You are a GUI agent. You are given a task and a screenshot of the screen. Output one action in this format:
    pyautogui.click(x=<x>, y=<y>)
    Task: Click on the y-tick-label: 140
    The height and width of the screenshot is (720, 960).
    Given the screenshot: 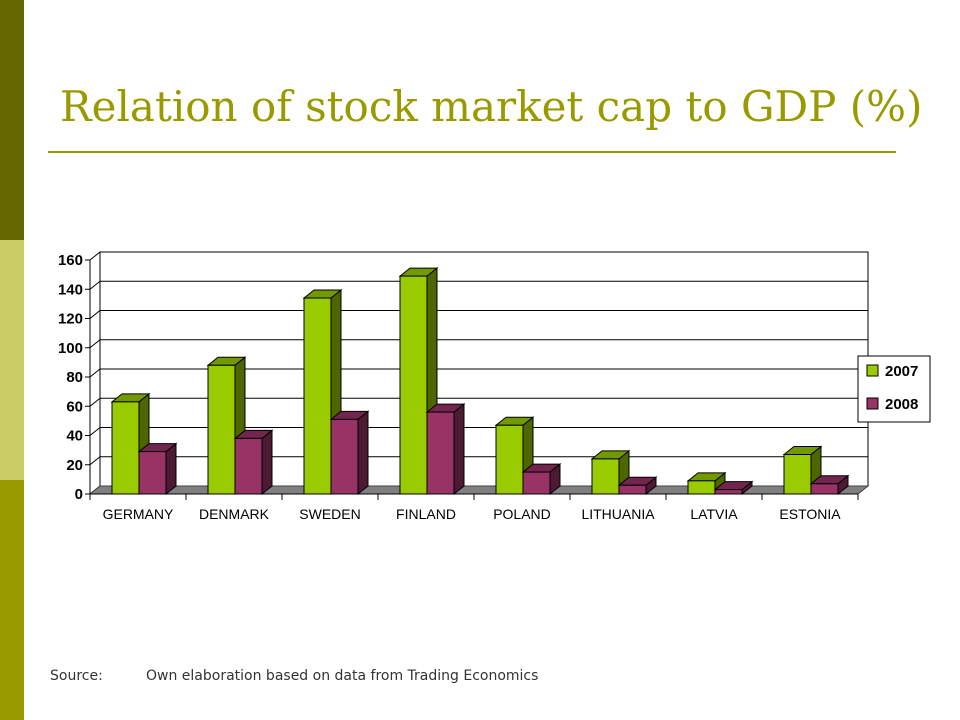 What is the action you would take?
    pyautogui.click(x=70, y=289)
    